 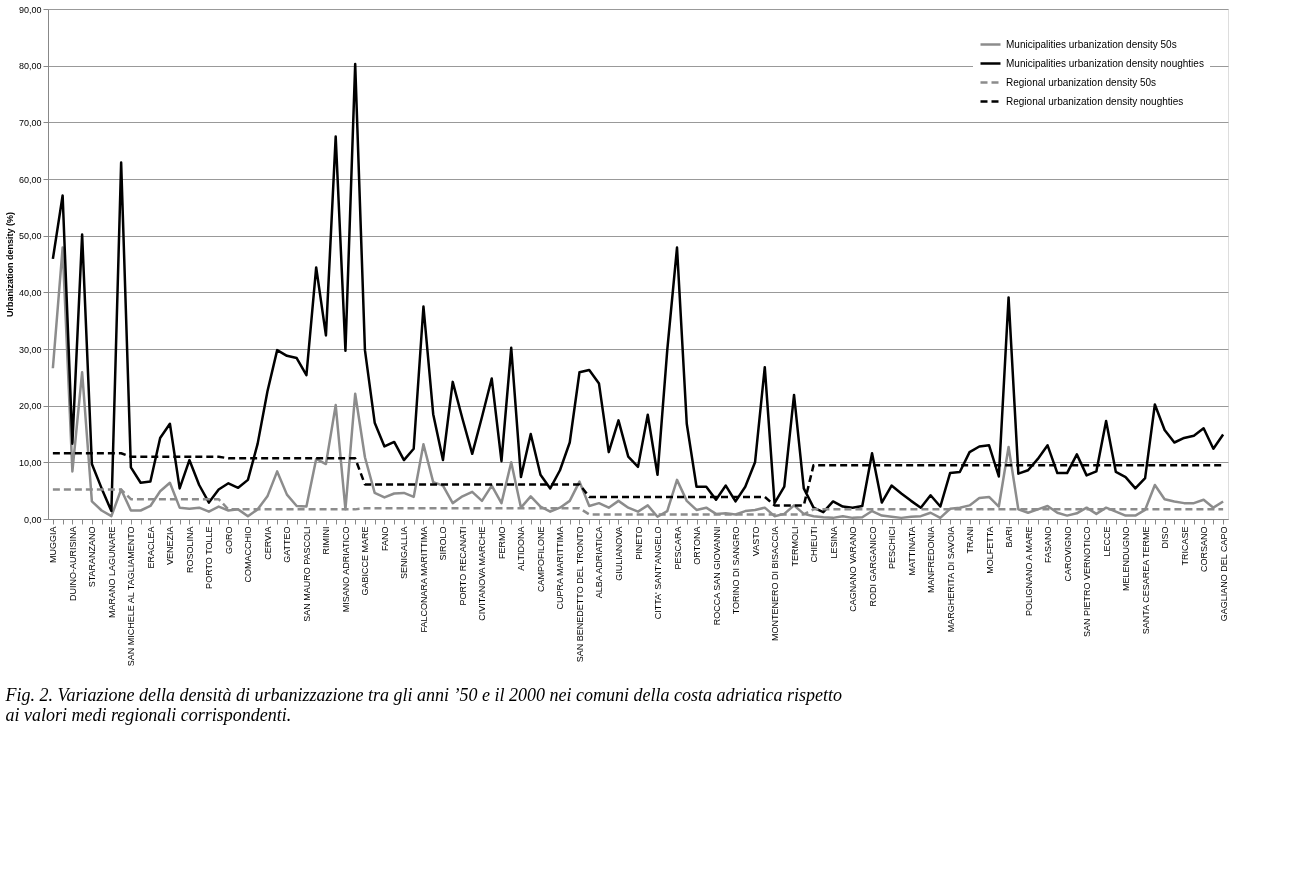 What do you see at coordinates (950, 579) in the screenshot?
I see `x-tick-label: MARGHERITA DI SAVOIA` at bounding box center [950, 579].